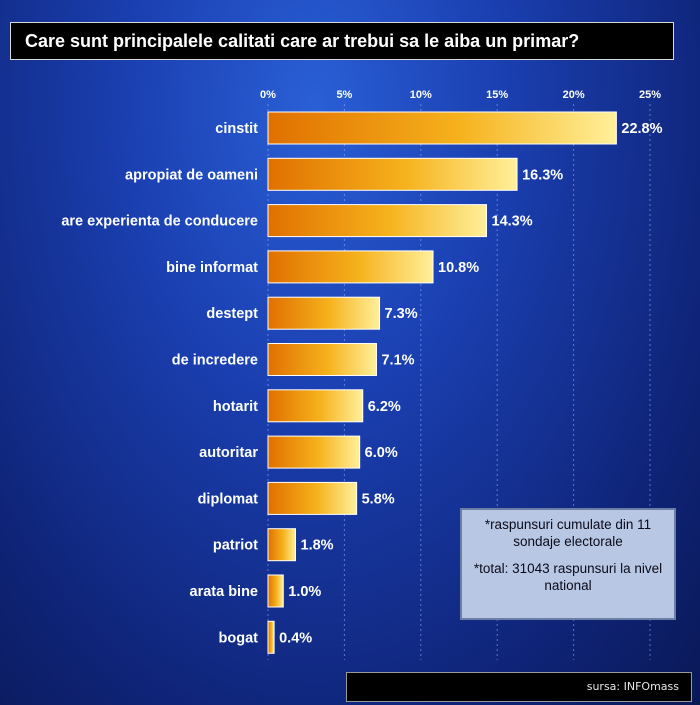 The width and height of the screenshot is (700, 705). What do you see at coordinates (235, 407) in the screenshot?
I see `category-label: hotarit` at bounding box center [235, 407].